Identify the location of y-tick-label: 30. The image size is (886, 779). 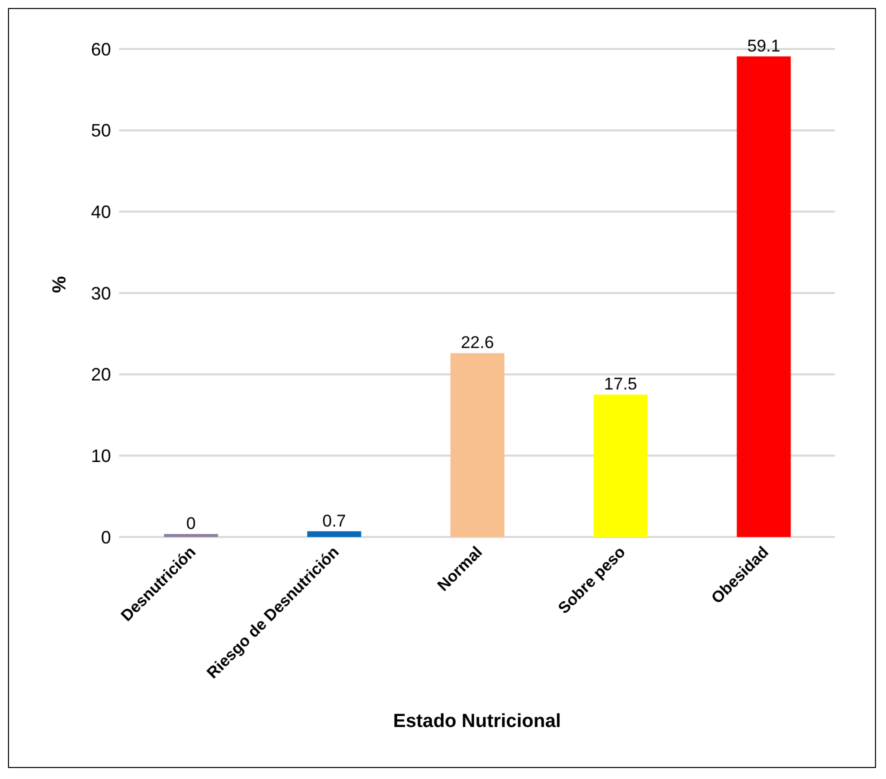
(100, 293).